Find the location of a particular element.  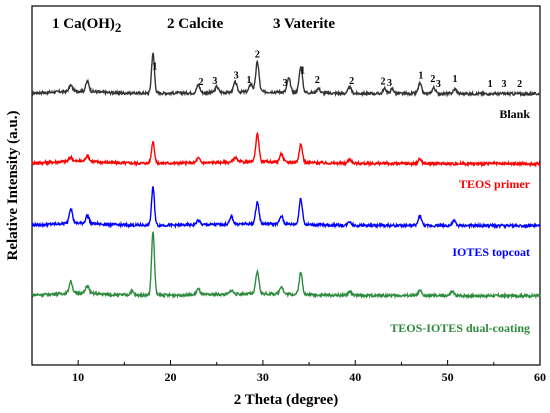

x-axis-title: 2 Theta (degree) is located at coordinates (286, 400).